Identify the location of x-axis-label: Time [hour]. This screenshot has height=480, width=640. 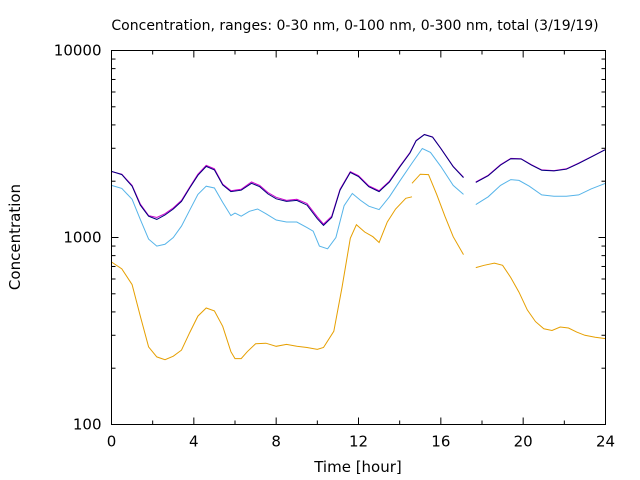
(357, 467).